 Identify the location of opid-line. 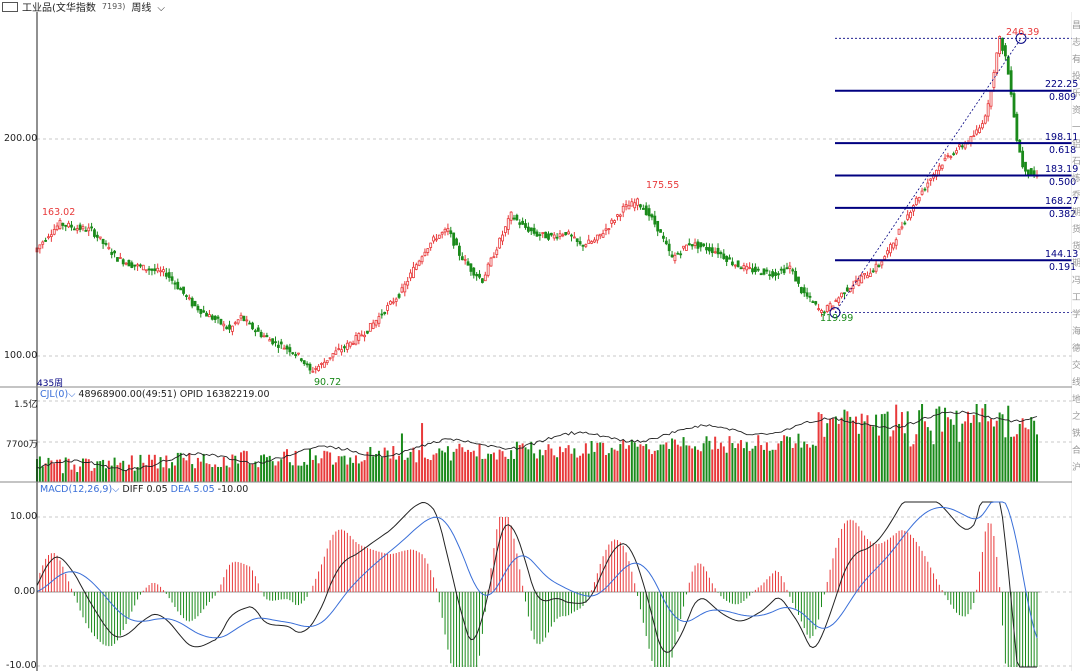
(537, 441).